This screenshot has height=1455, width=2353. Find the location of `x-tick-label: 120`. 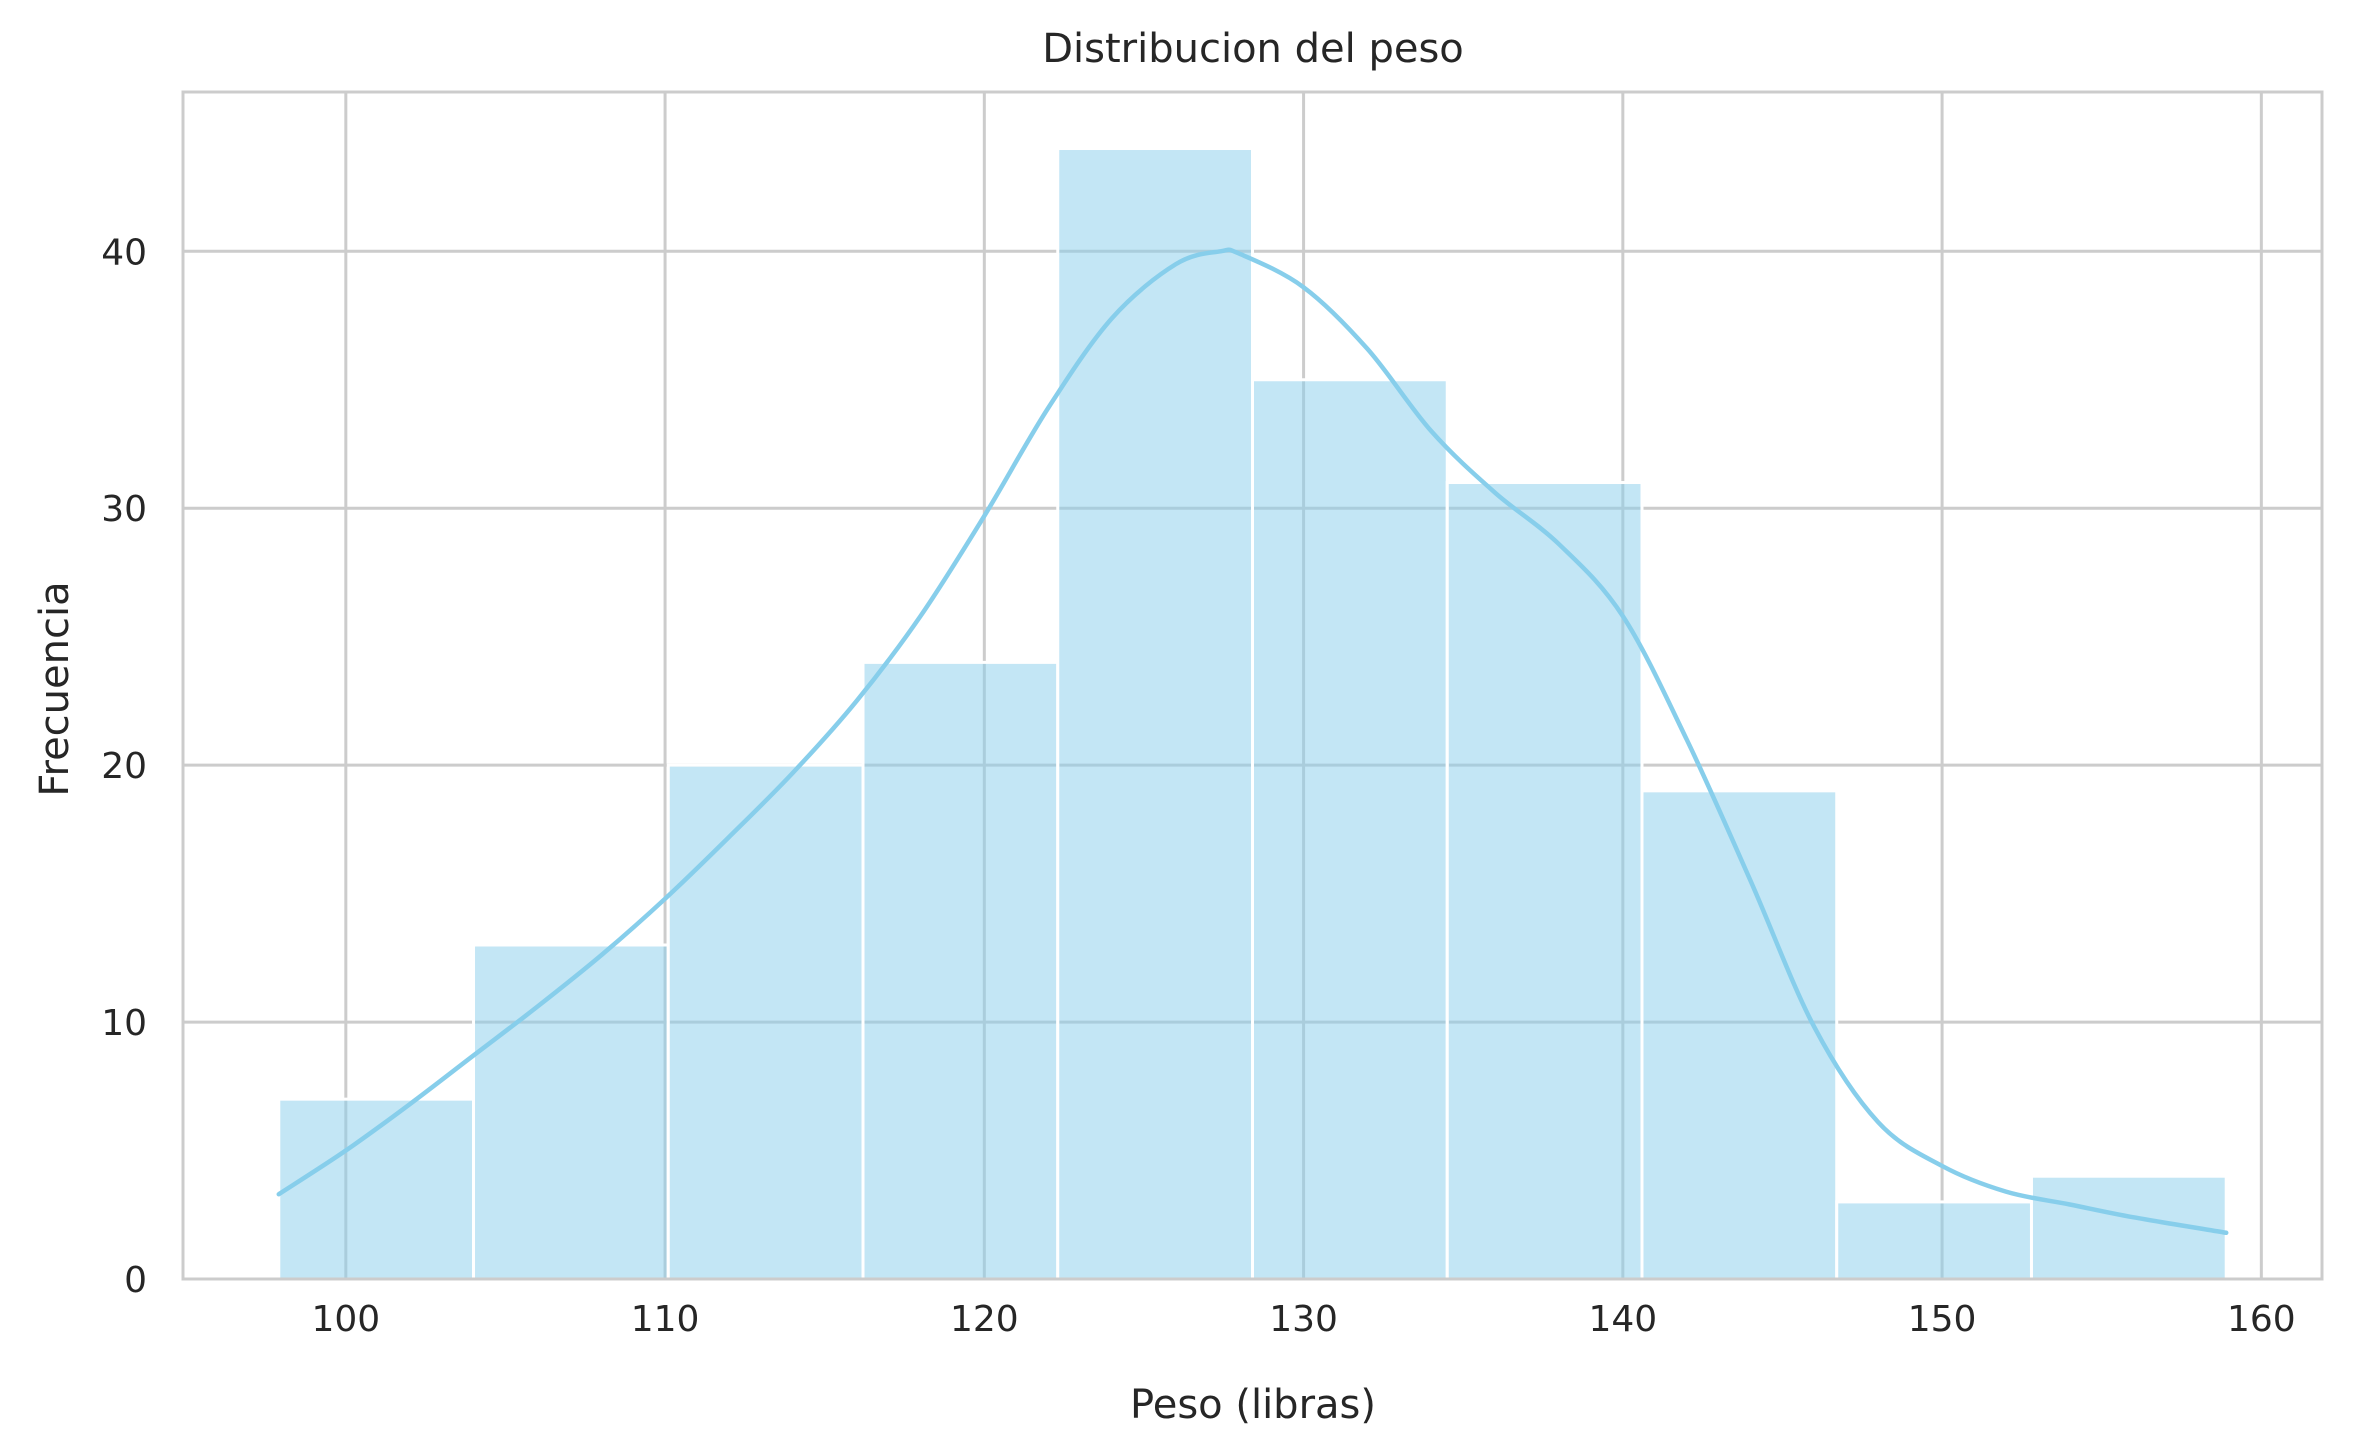

x-tick-label: 120 is located at coordinates (984, 1319).